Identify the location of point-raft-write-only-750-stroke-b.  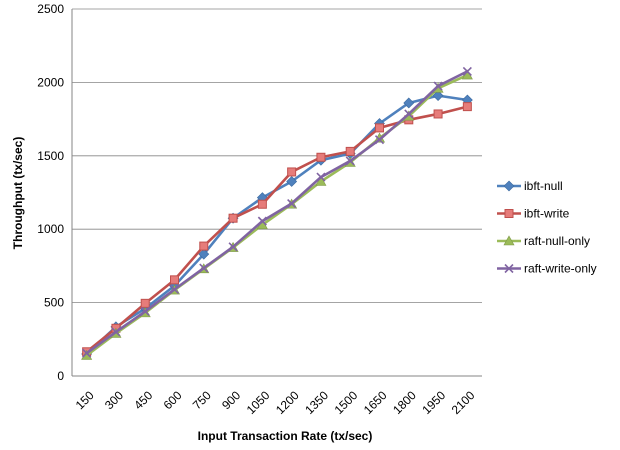
(204, 268).